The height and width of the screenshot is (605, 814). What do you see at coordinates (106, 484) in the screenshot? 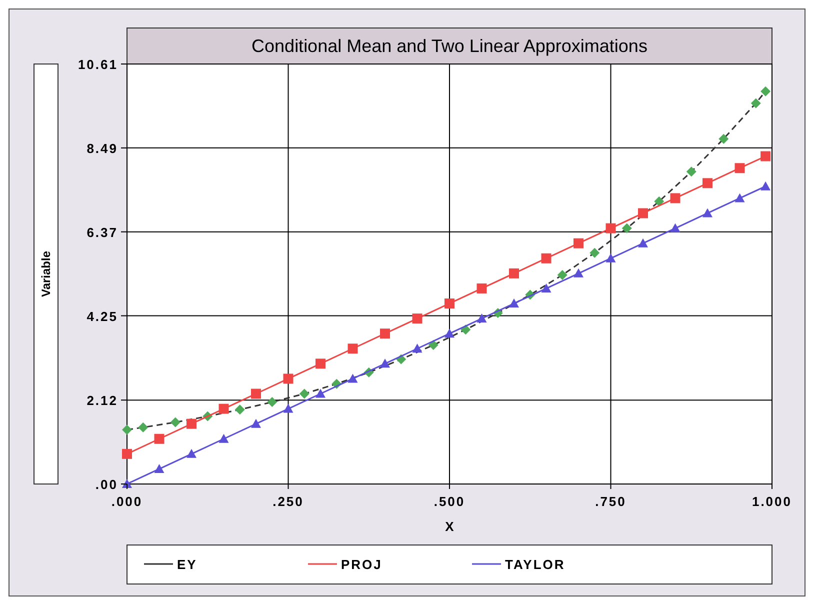
I see `y-tick-label: .00` at bounding box center [106, 484].